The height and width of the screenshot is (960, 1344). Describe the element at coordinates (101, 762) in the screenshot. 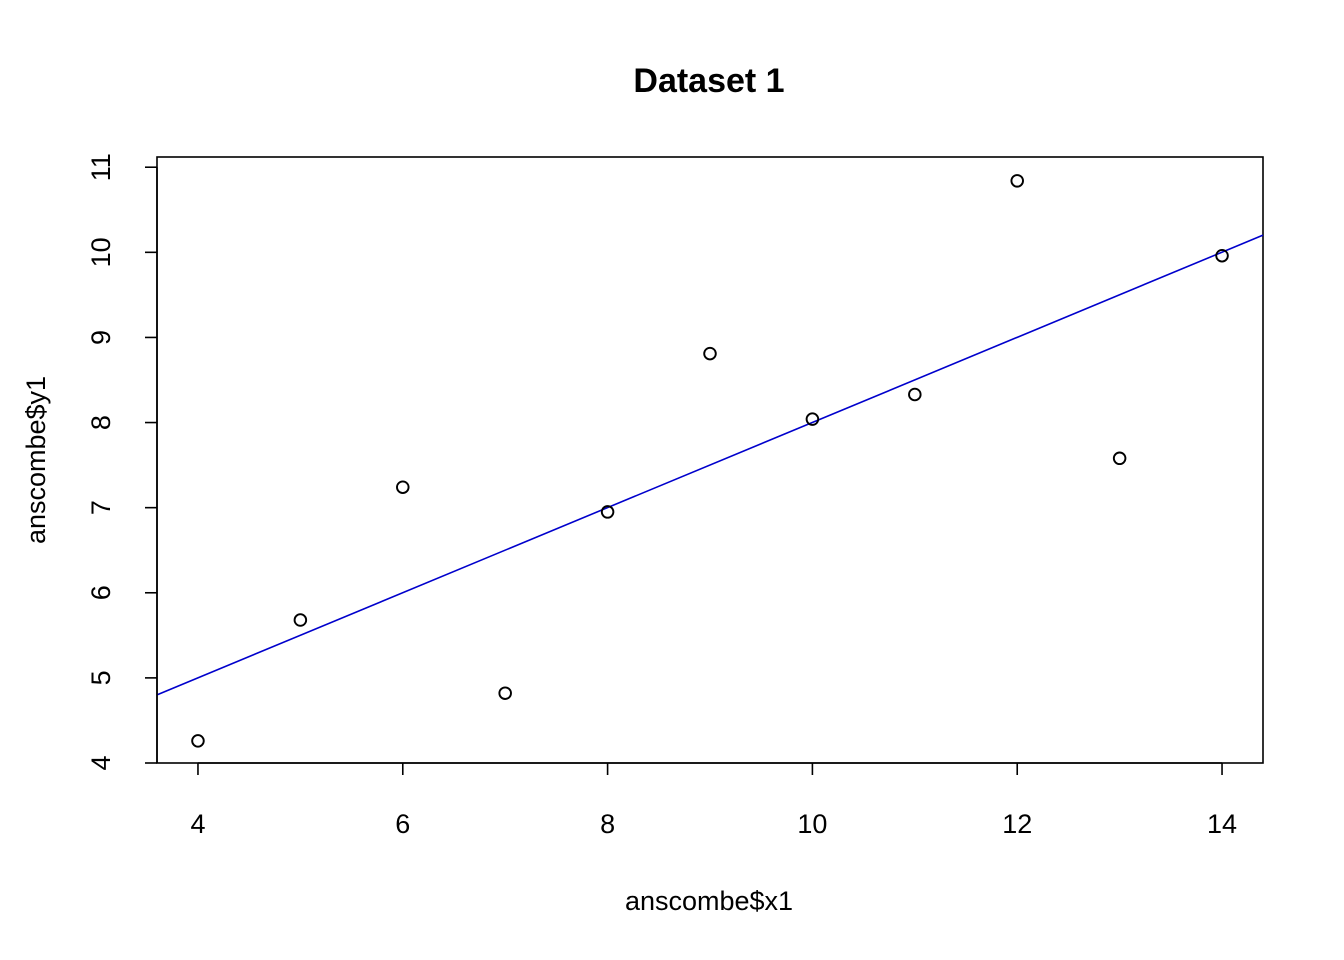

I see `y-tick-label: 4` at that location.